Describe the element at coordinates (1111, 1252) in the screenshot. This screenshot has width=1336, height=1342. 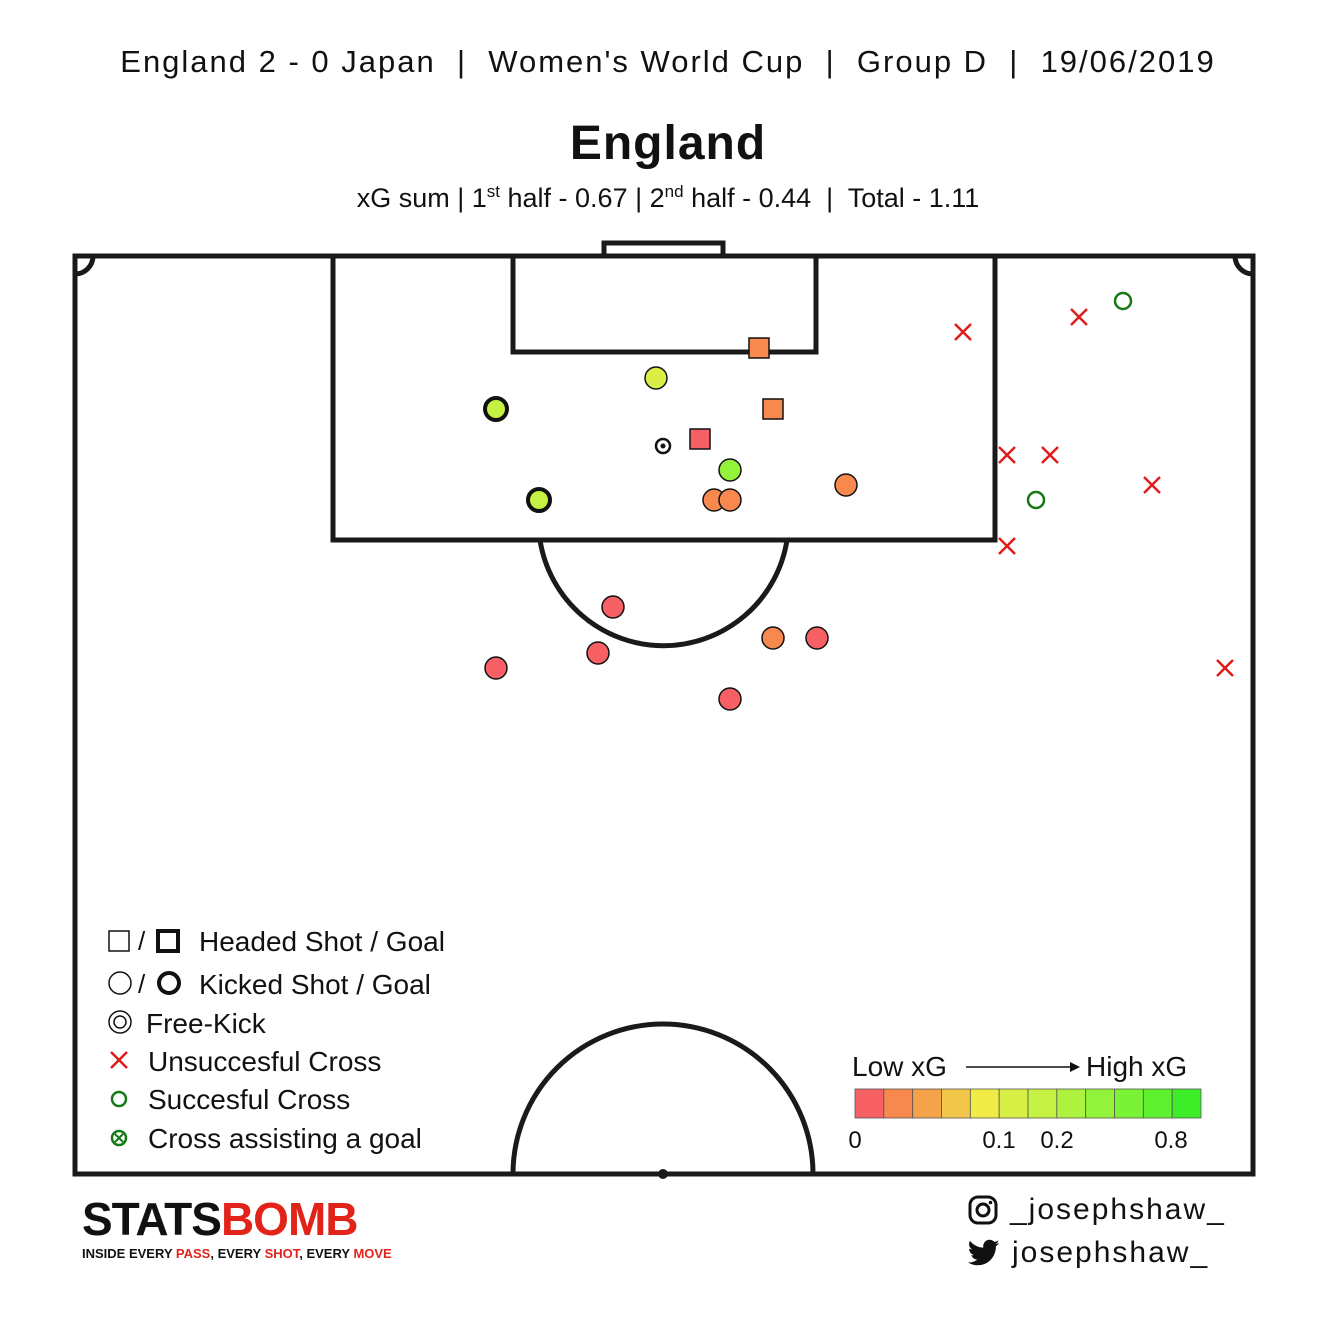
I see `twitter-handle-text: josephshaw_` at that location.